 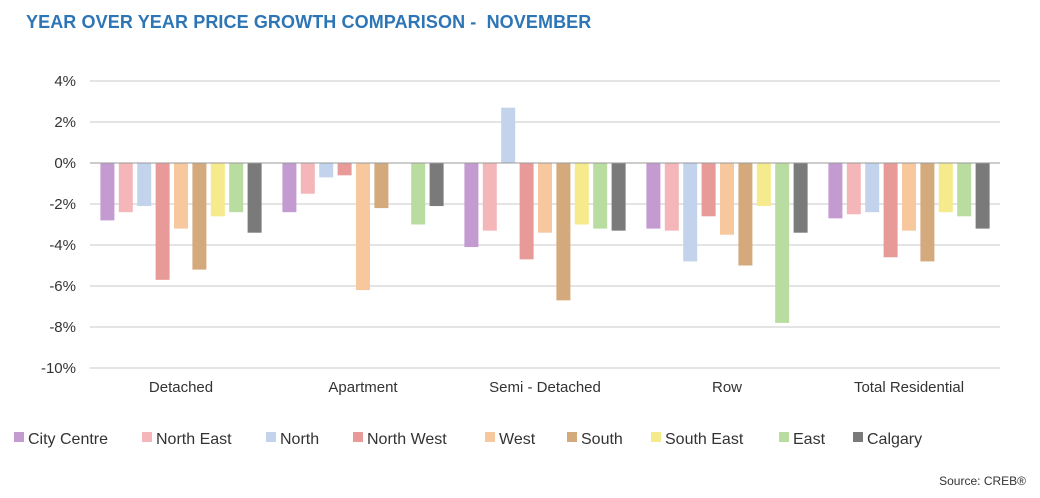 What do you see at coordinates (517, 439) in the screenshot?
I see `legend-label: West` at bounding box center [517, 439].